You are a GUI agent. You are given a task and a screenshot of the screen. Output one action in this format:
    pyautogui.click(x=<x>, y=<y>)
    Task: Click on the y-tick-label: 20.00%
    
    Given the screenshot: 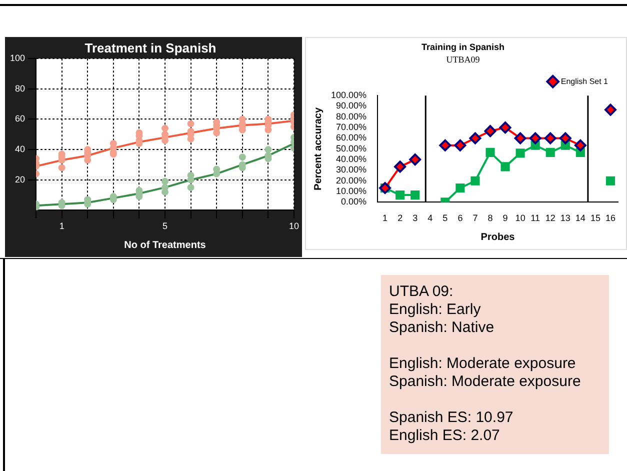 What is the action you would take?
    pyautogui.click(x=351, y=180)
    